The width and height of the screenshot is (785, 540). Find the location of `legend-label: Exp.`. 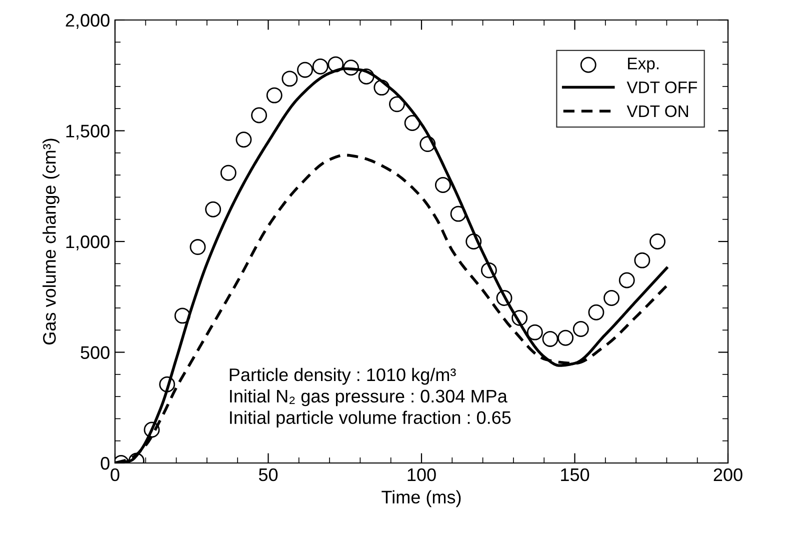

legend-label: Exp. is located at coordinates (643, 65).